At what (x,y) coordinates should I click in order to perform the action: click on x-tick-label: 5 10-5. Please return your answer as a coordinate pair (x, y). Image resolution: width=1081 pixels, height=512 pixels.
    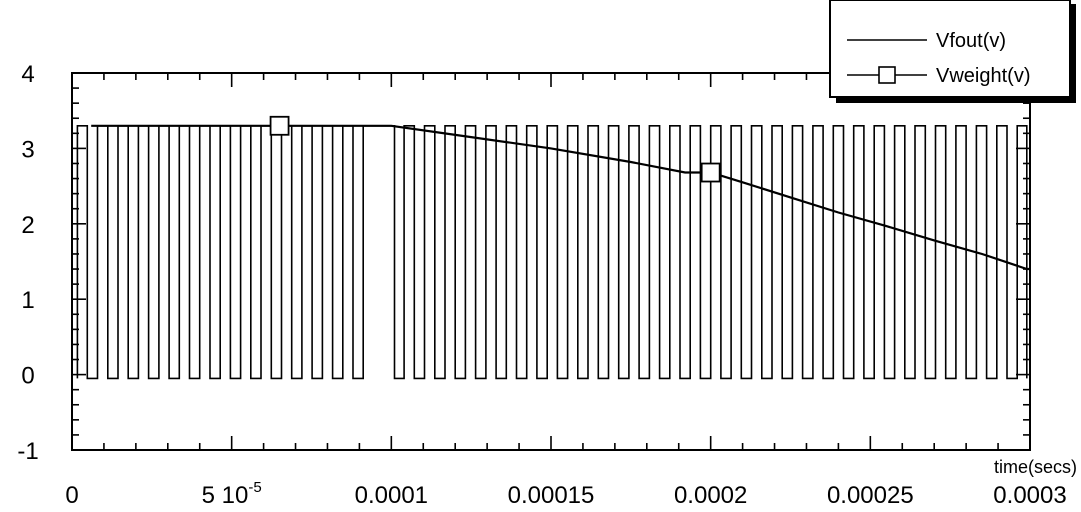
    Looking at the image, I should click on (232, 494).